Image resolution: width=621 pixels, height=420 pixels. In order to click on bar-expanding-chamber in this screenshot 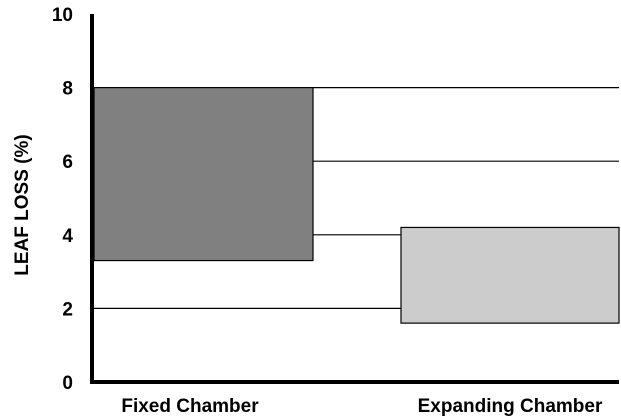, I will do `click(510, 275)`.